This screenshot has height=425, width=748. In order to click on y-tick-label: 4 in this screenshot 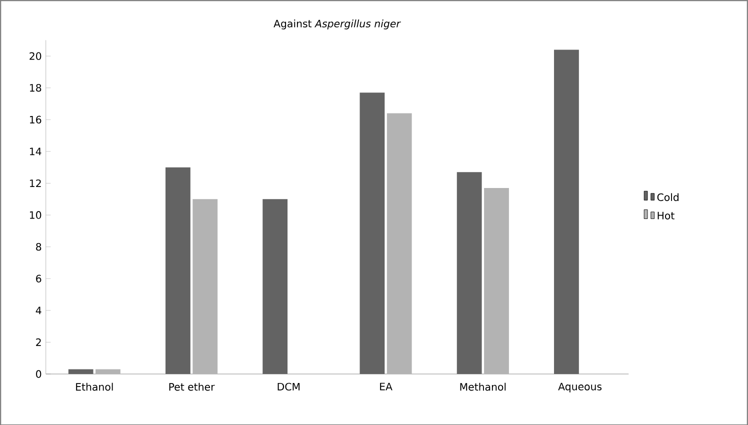, I will do `click(39, 310)`.